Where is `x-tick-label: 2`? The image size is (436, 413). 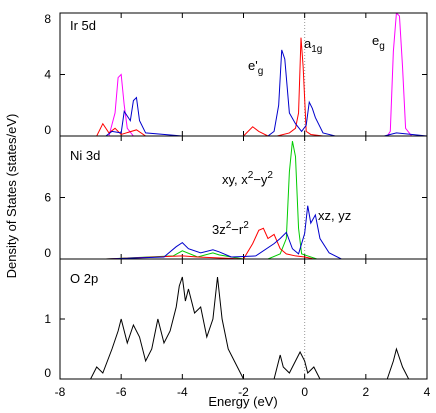
x-tick-label: 2 is located at coordinates (365, 392).